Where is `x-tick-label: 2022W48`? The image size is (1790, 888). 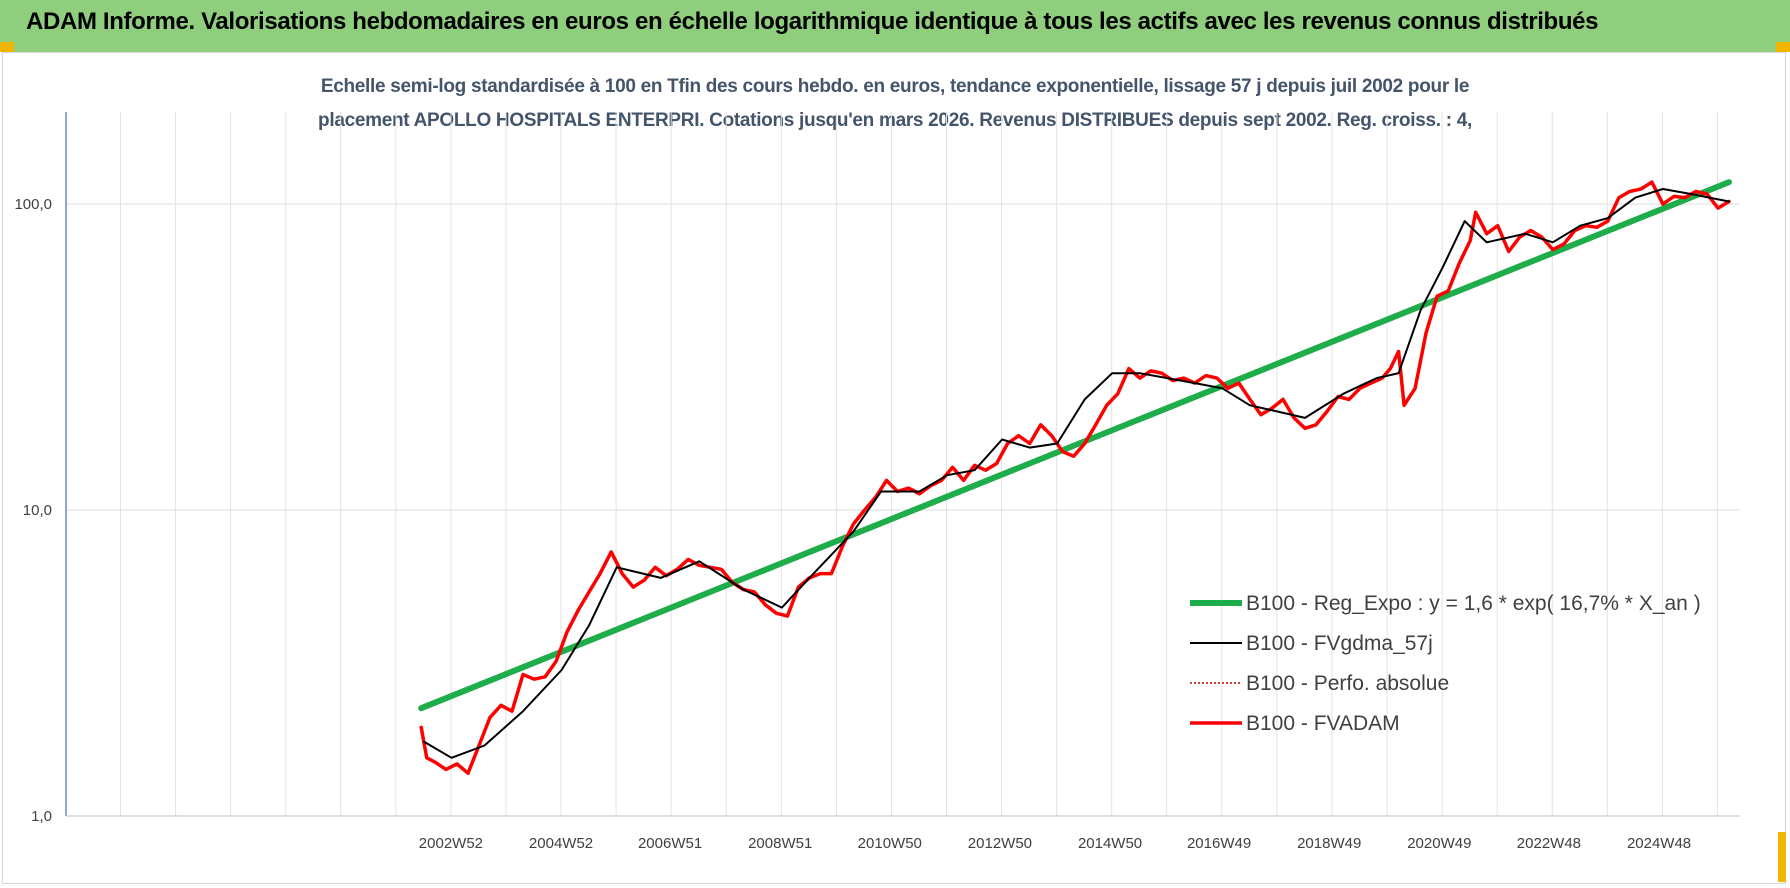 x-tick-label: 2022W48 is located at coordinates (1549, 843).